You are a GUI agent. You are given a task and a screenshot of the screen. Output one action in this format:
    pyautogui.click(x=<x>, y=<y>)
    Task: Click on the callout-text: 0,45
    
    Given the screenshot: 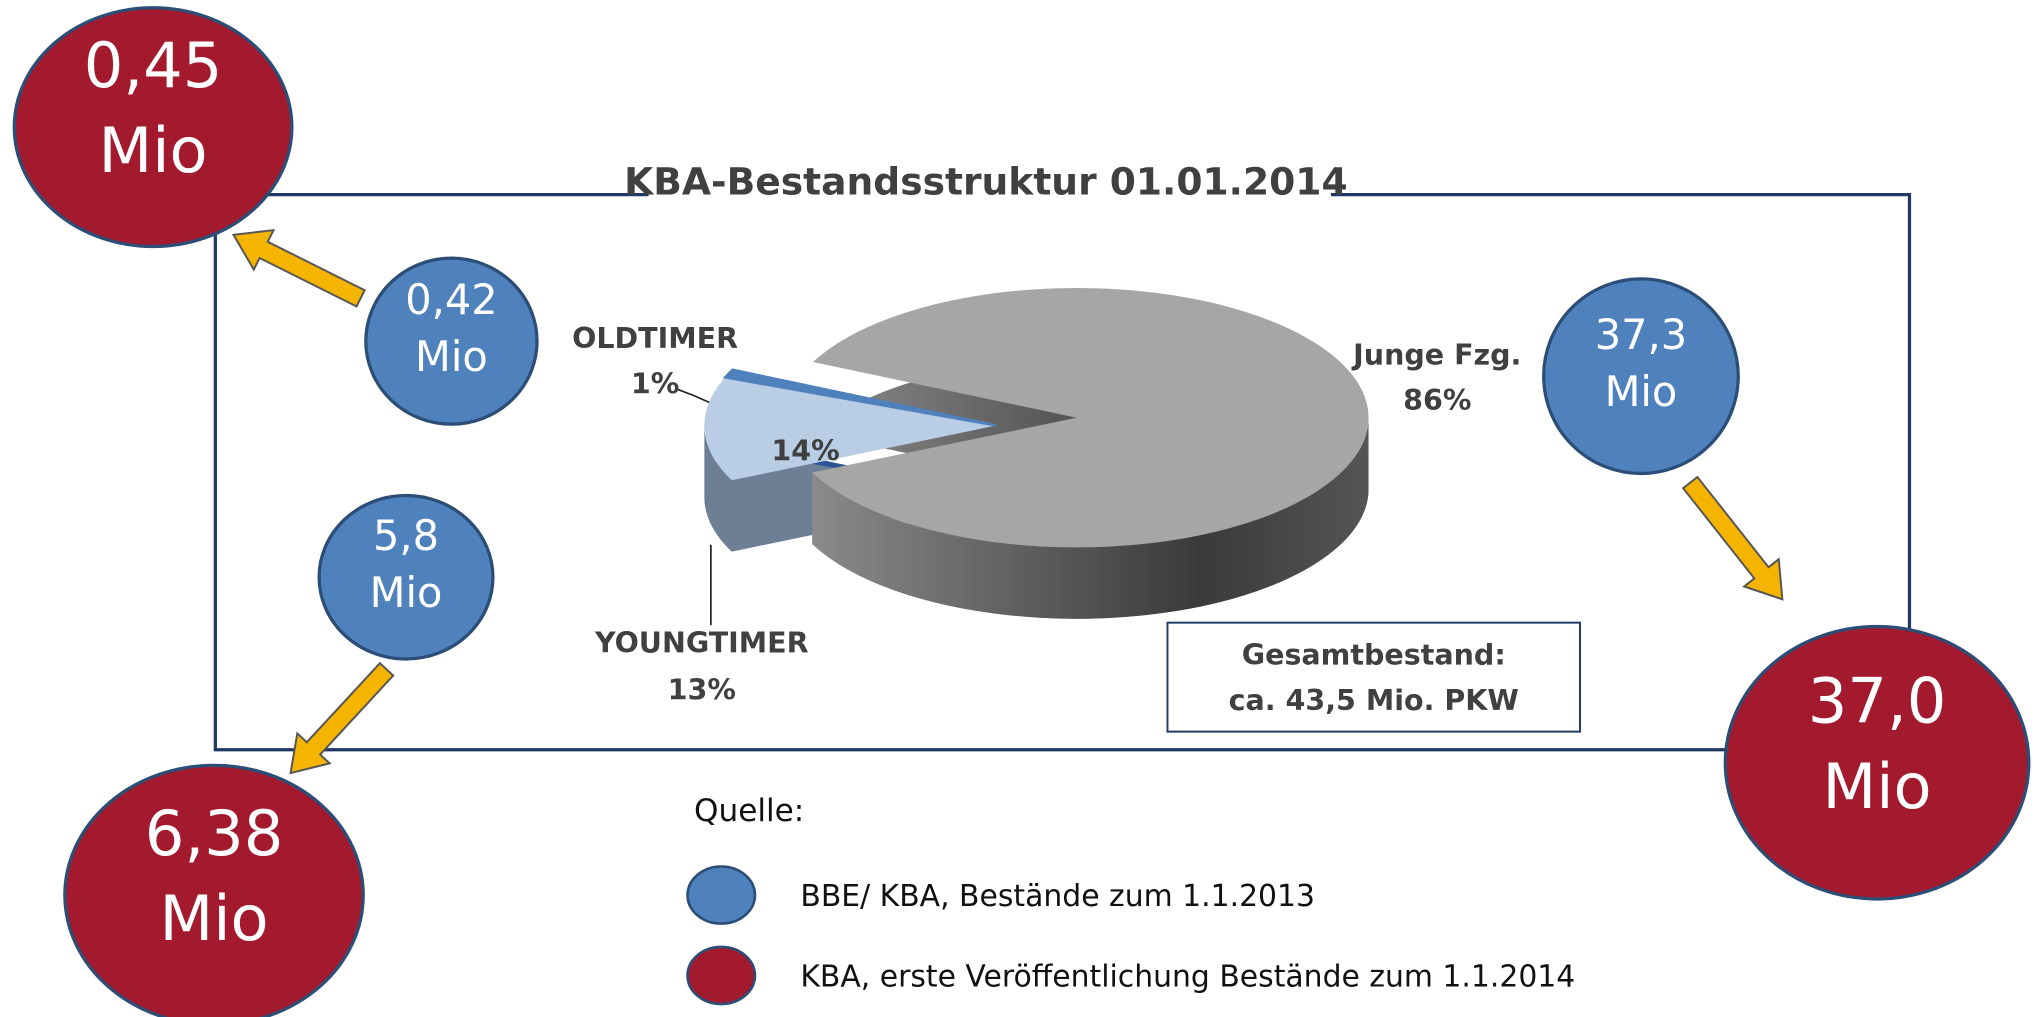 What is the action you would take?
    pyautogui.click(x=153, y=65)
    